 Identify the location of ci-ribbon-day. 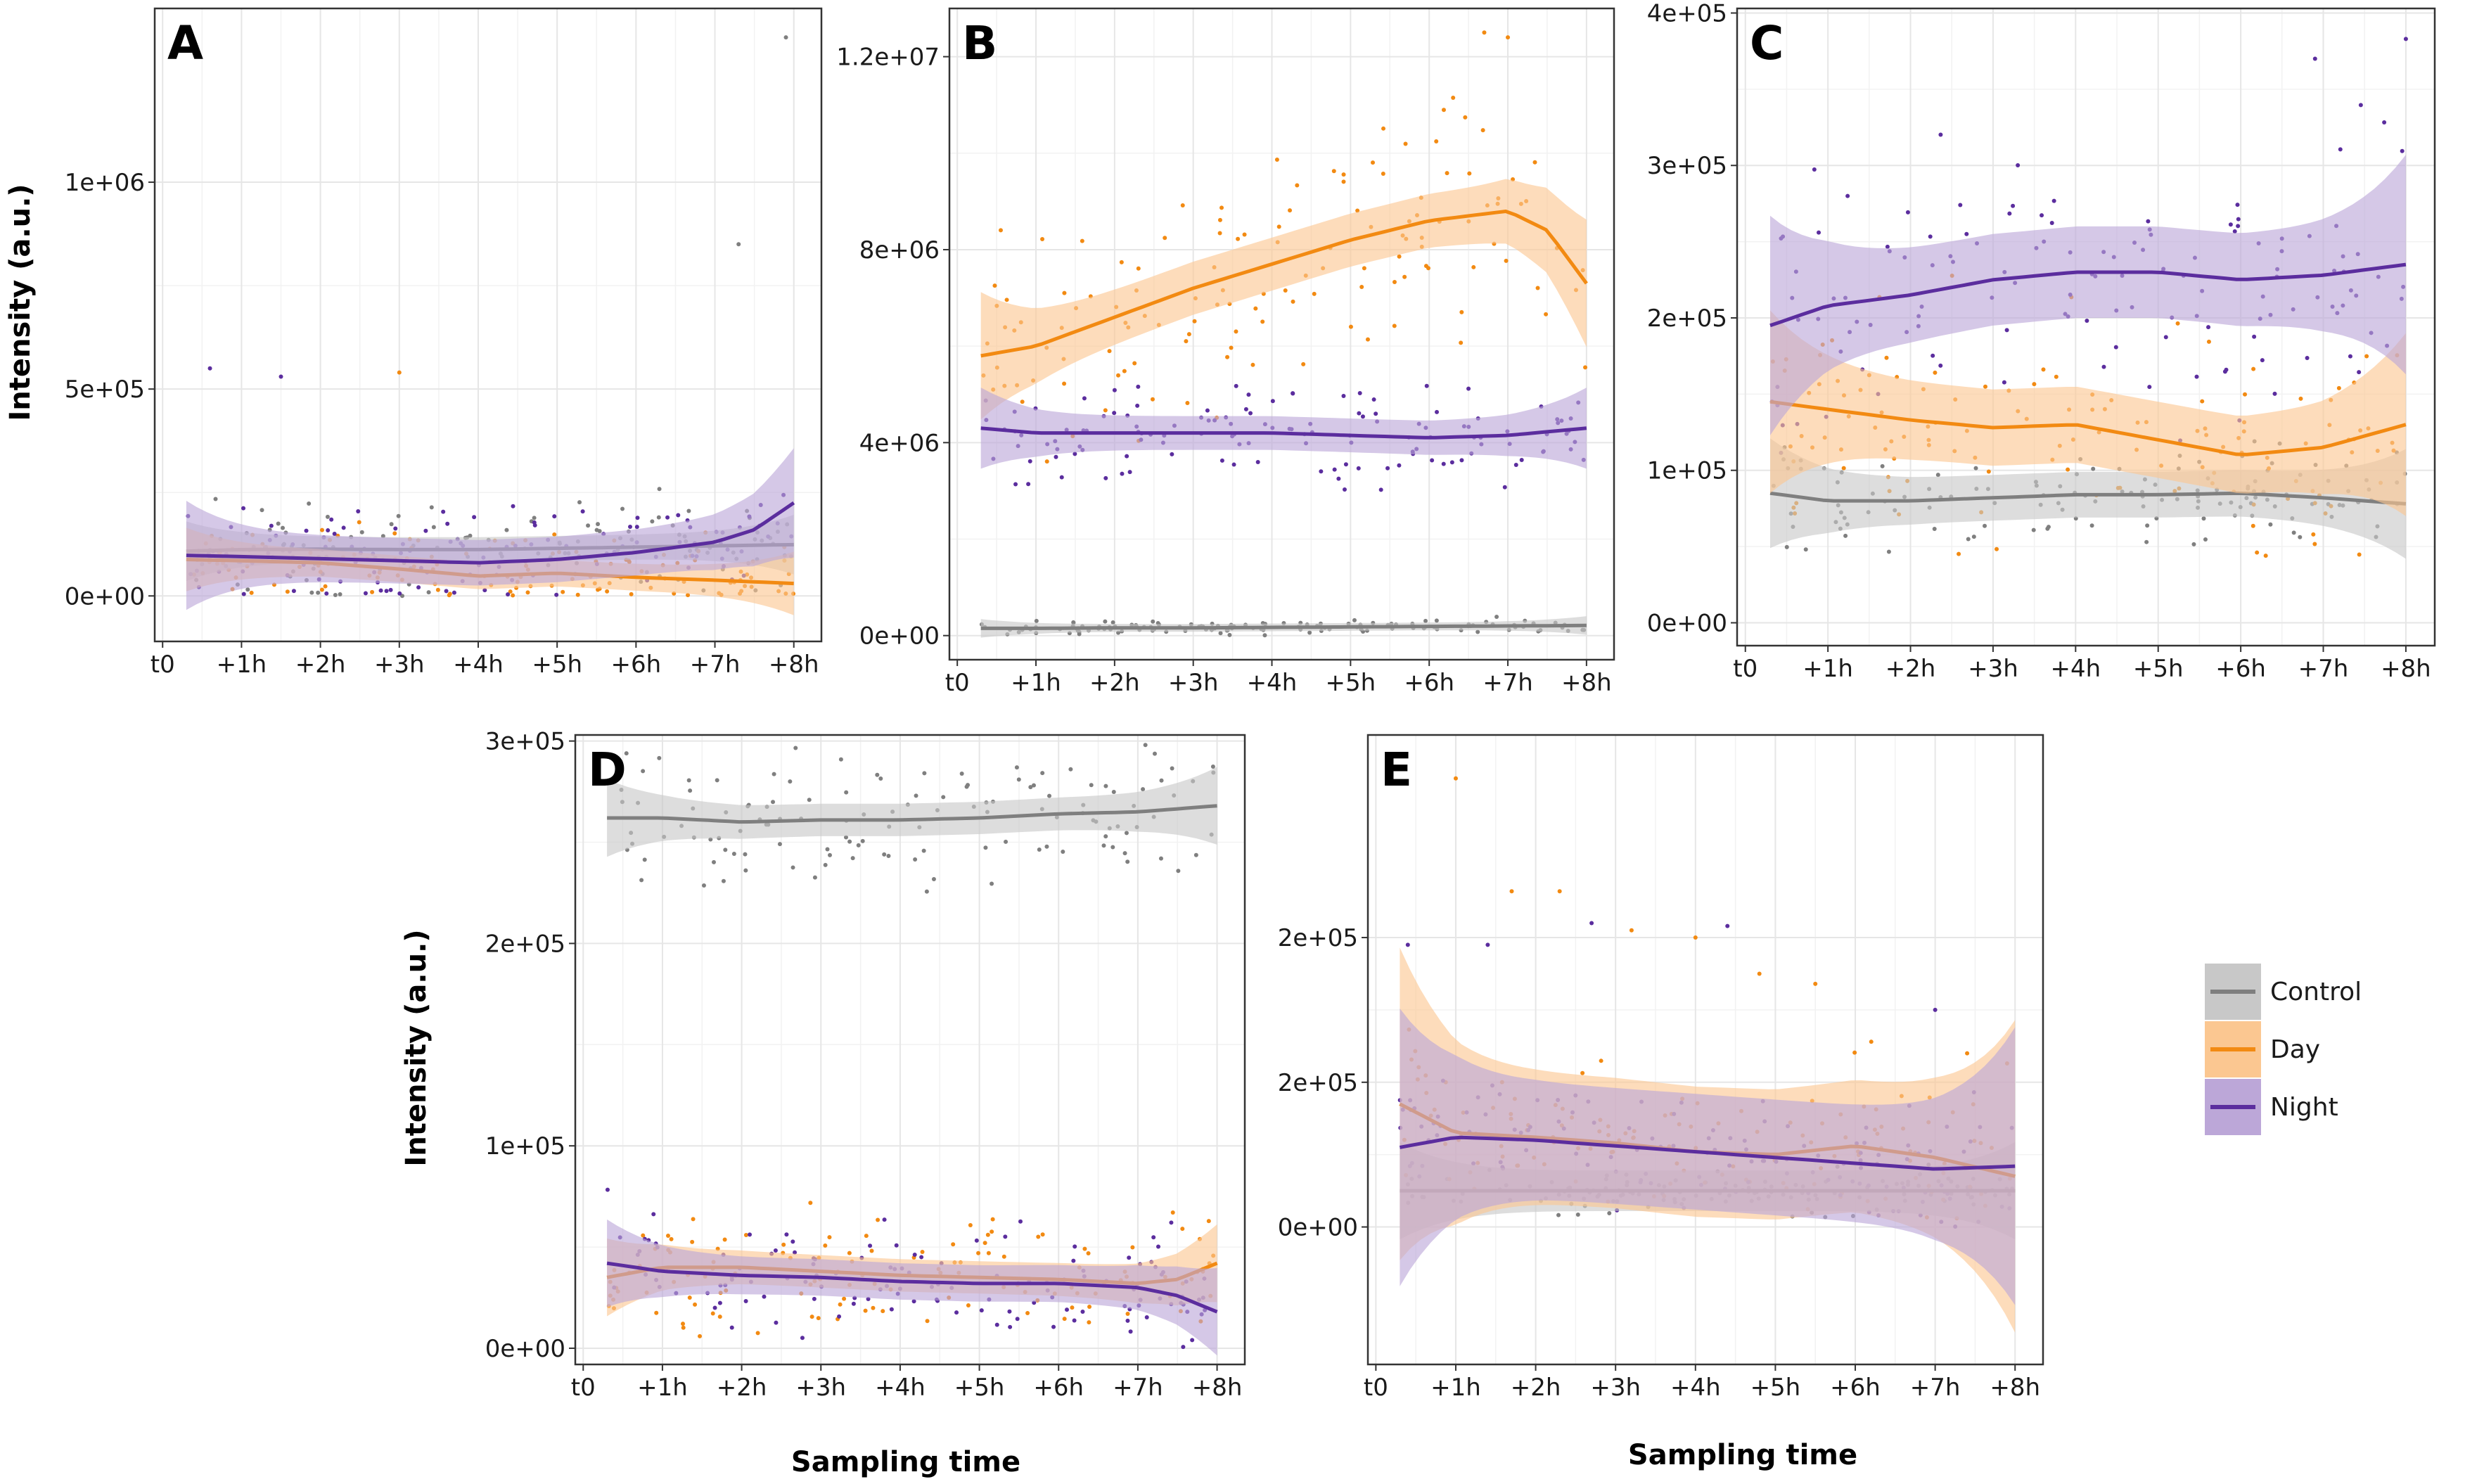
(2088, 413).